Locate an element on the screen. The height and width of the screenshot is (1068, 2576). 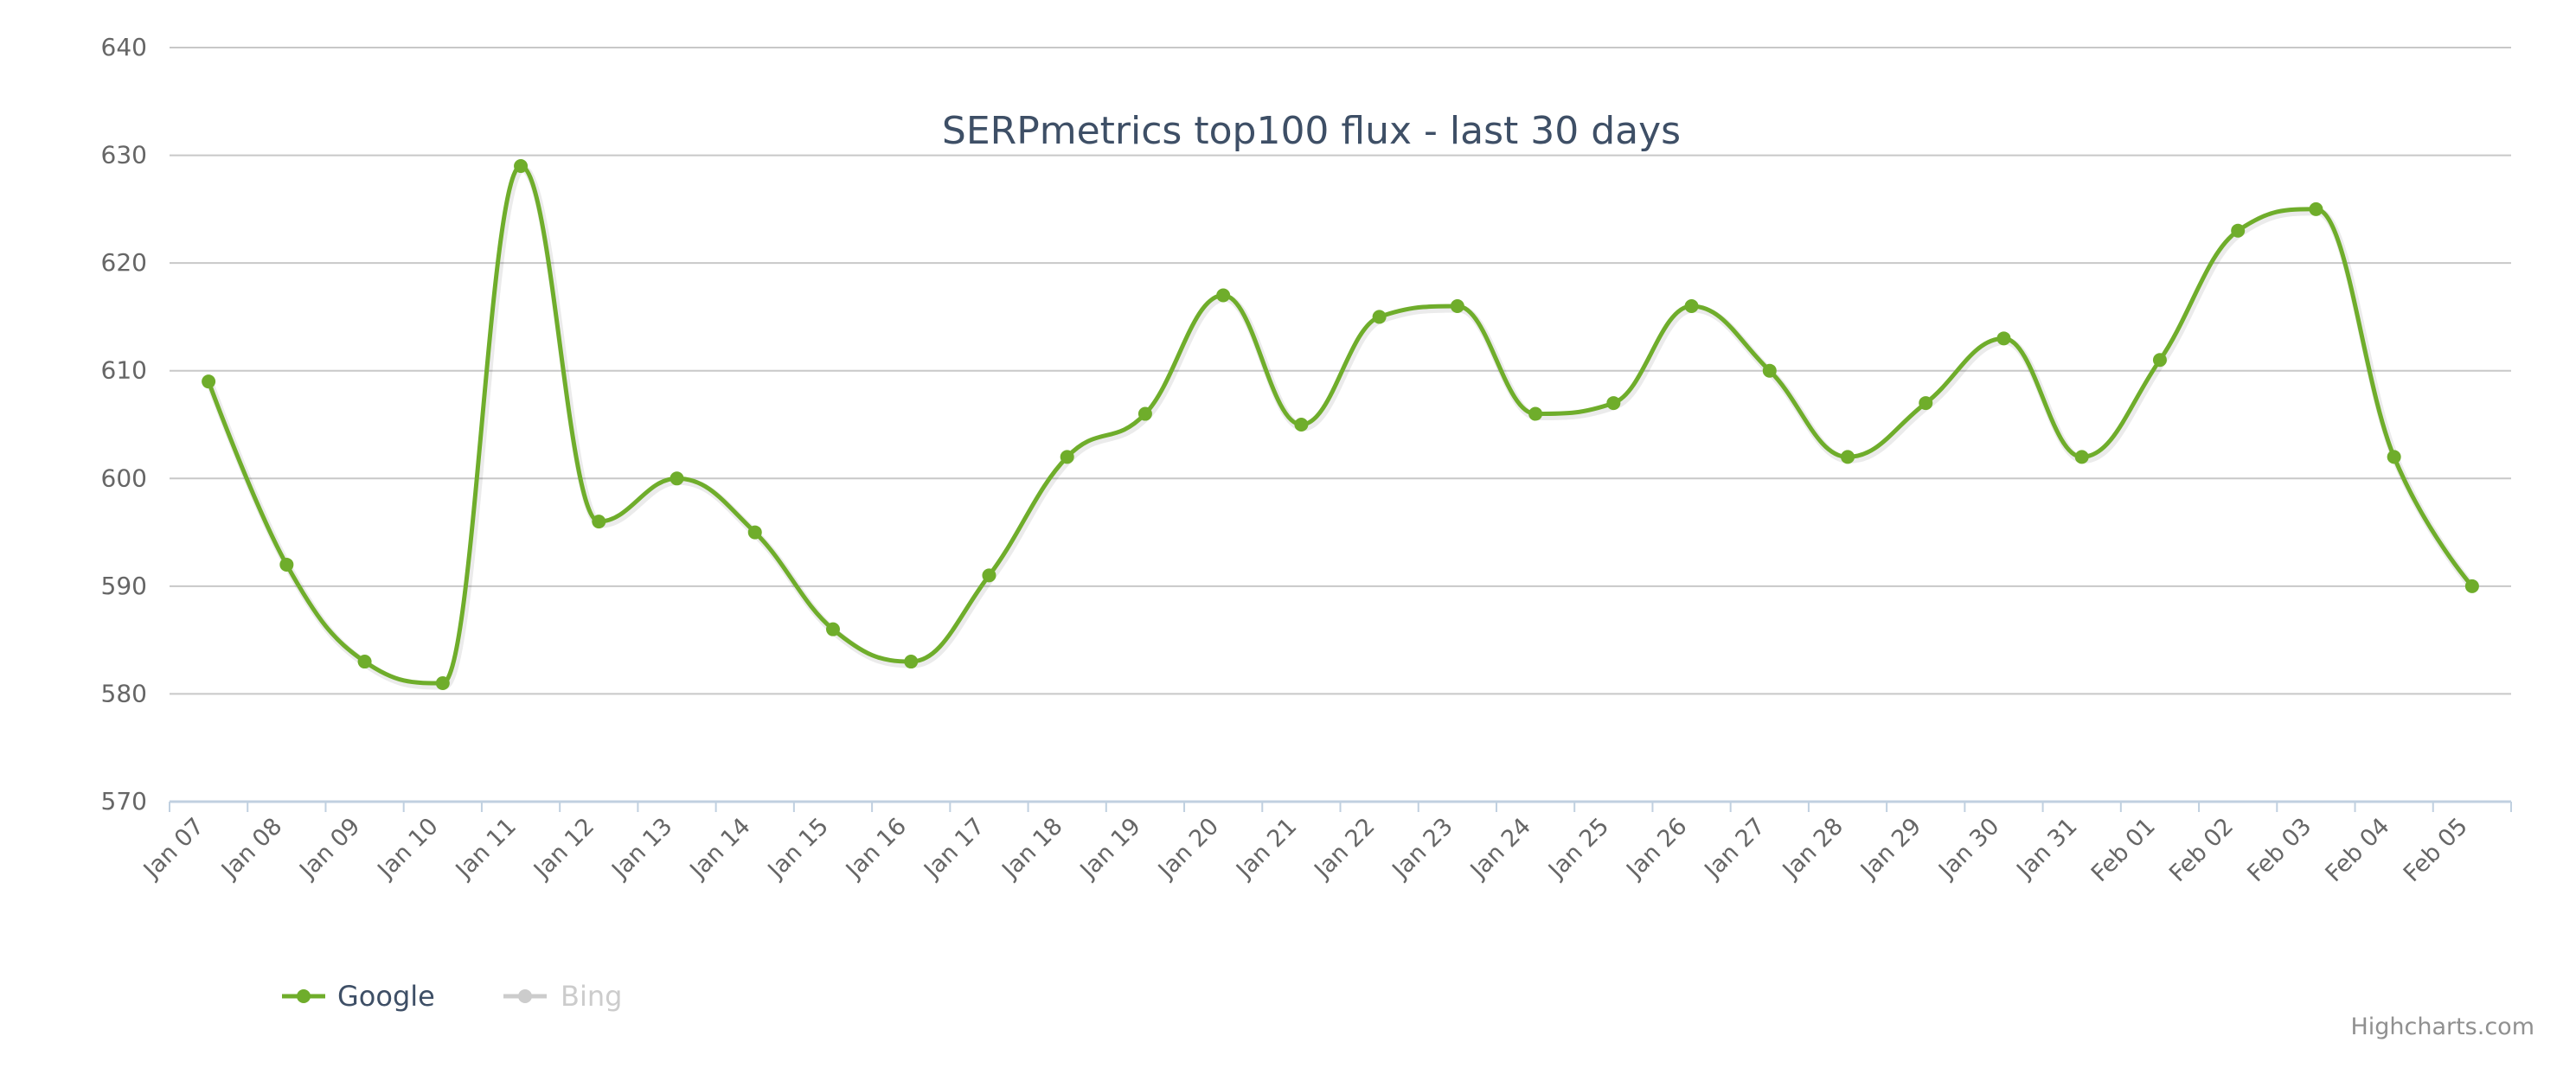
x-tick-label: Feb 01 is located at coordinates (2123, 850).